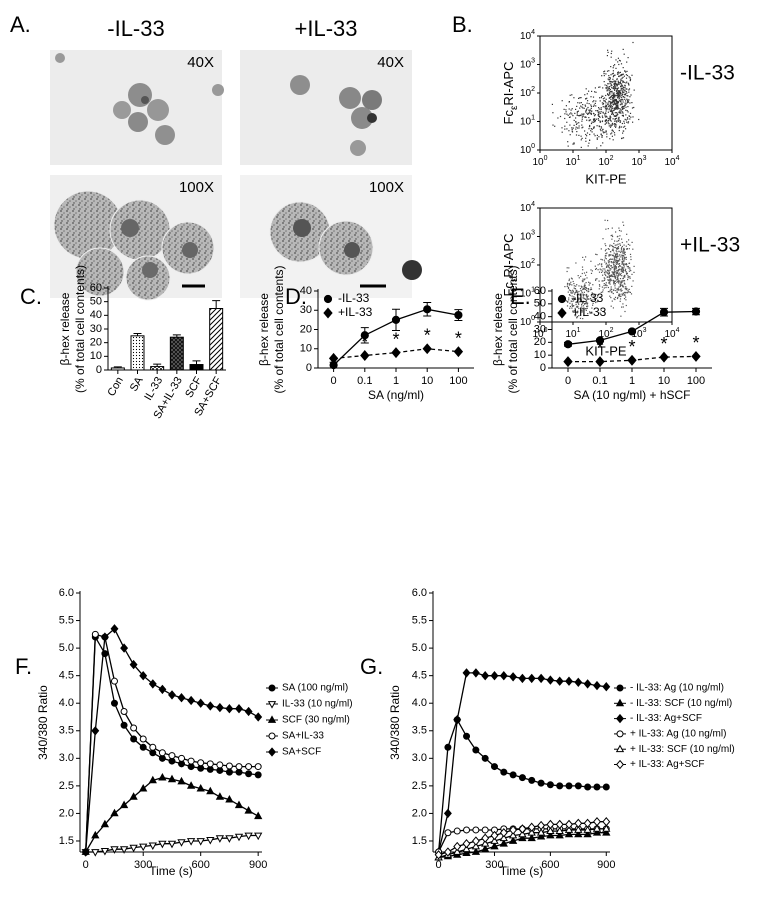  Describe the element at coordinates (66, 703) in the screenshot. I see `y-tick-label: 4.0` at that location.